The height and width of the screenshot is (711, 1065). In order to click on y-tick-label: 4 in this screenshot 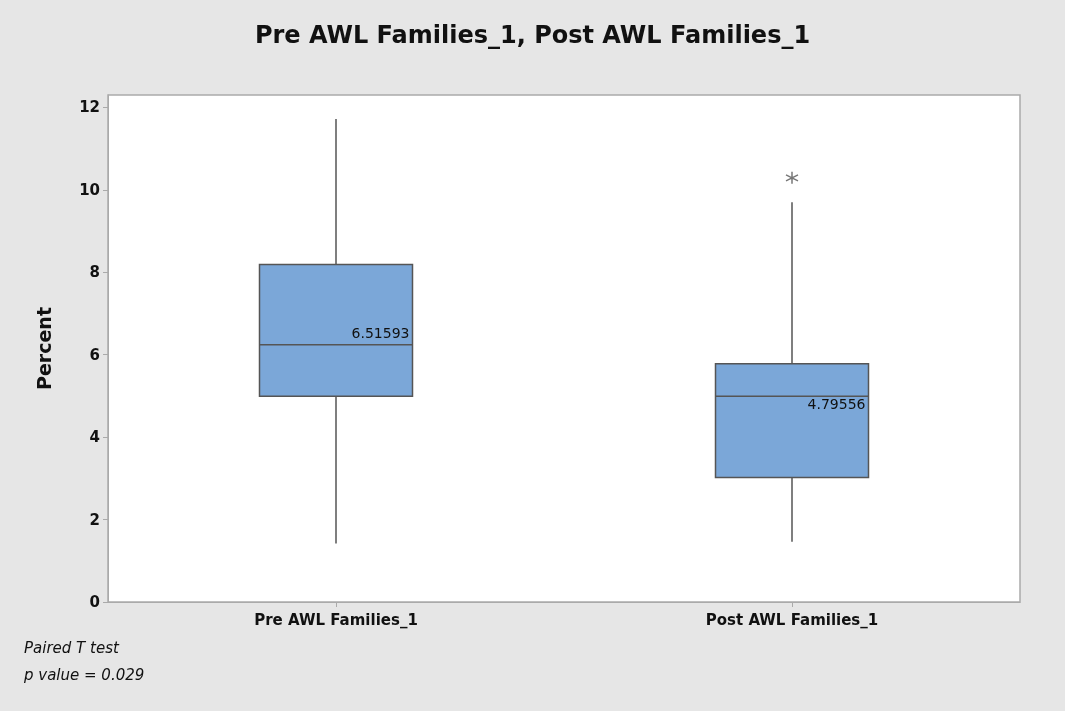, I will do `click(94, 437)`.